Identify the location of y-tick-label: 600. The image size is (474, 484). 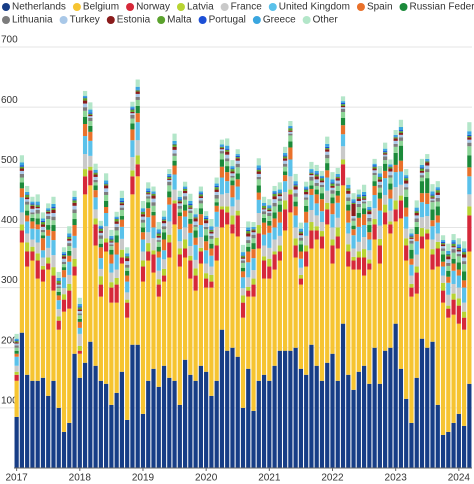
(9, 100).